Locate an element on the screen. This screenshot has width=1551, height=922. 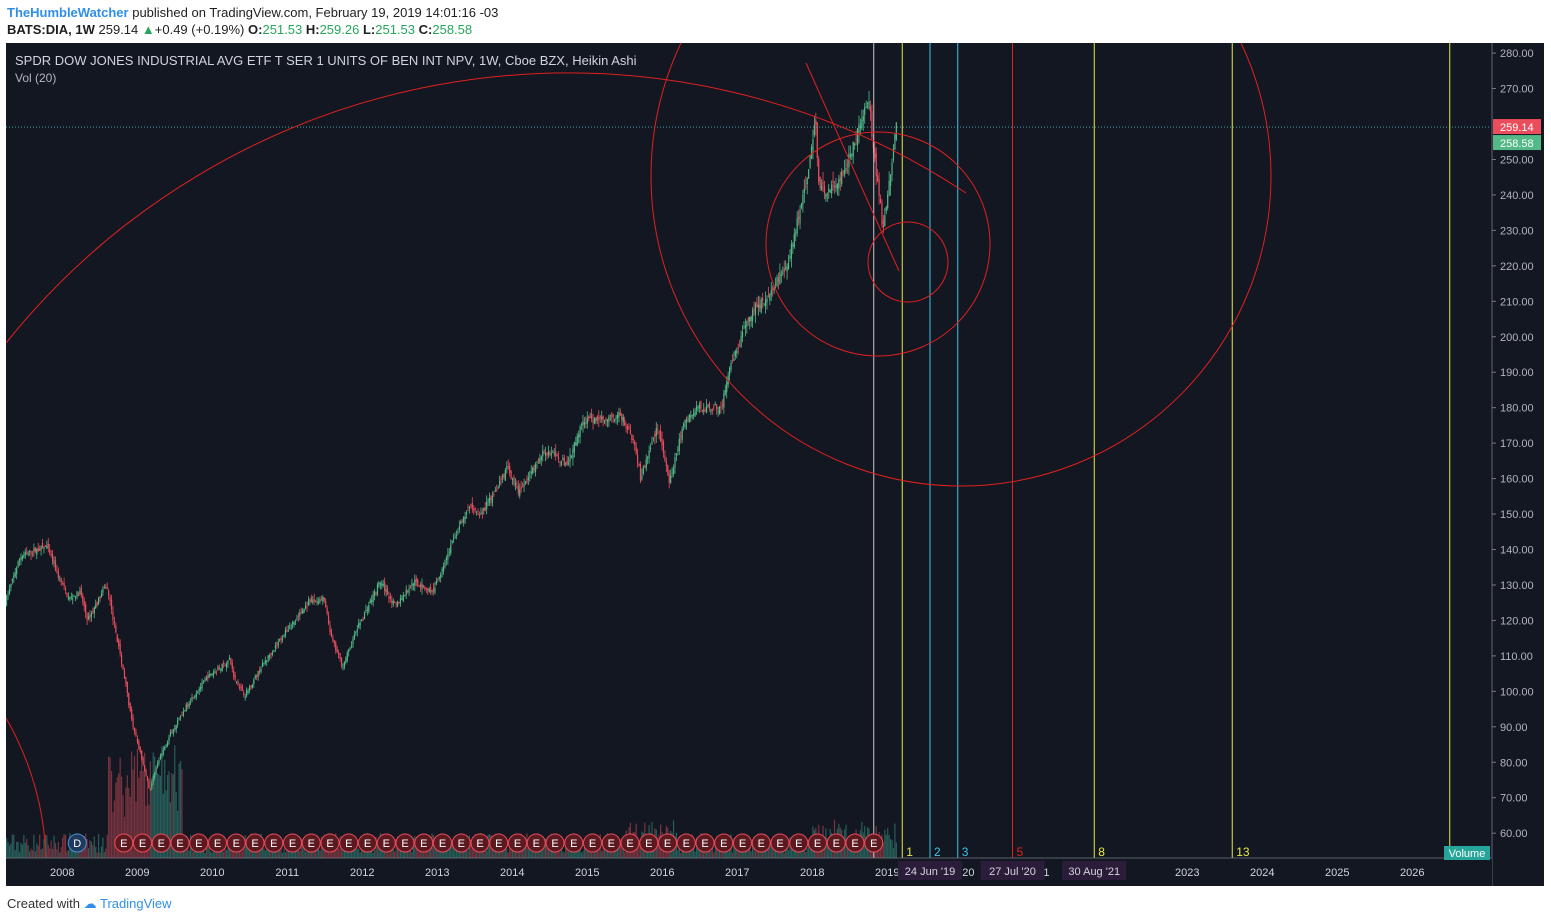
time-tick-label: 2025 is located at coordinates (1337, 873).